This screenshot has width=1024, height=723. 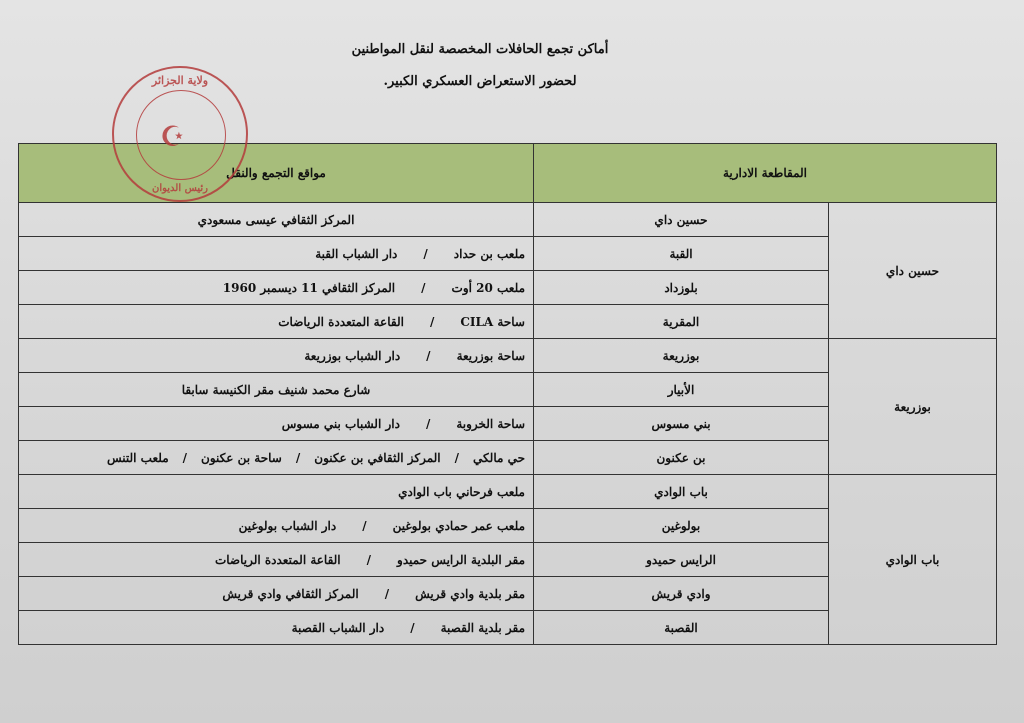 What do you see at coordinates (461, 491) in the screenshot?
I see `location-name: ملعب فرحاني باب الوادي` at bounding box center [461, 491].